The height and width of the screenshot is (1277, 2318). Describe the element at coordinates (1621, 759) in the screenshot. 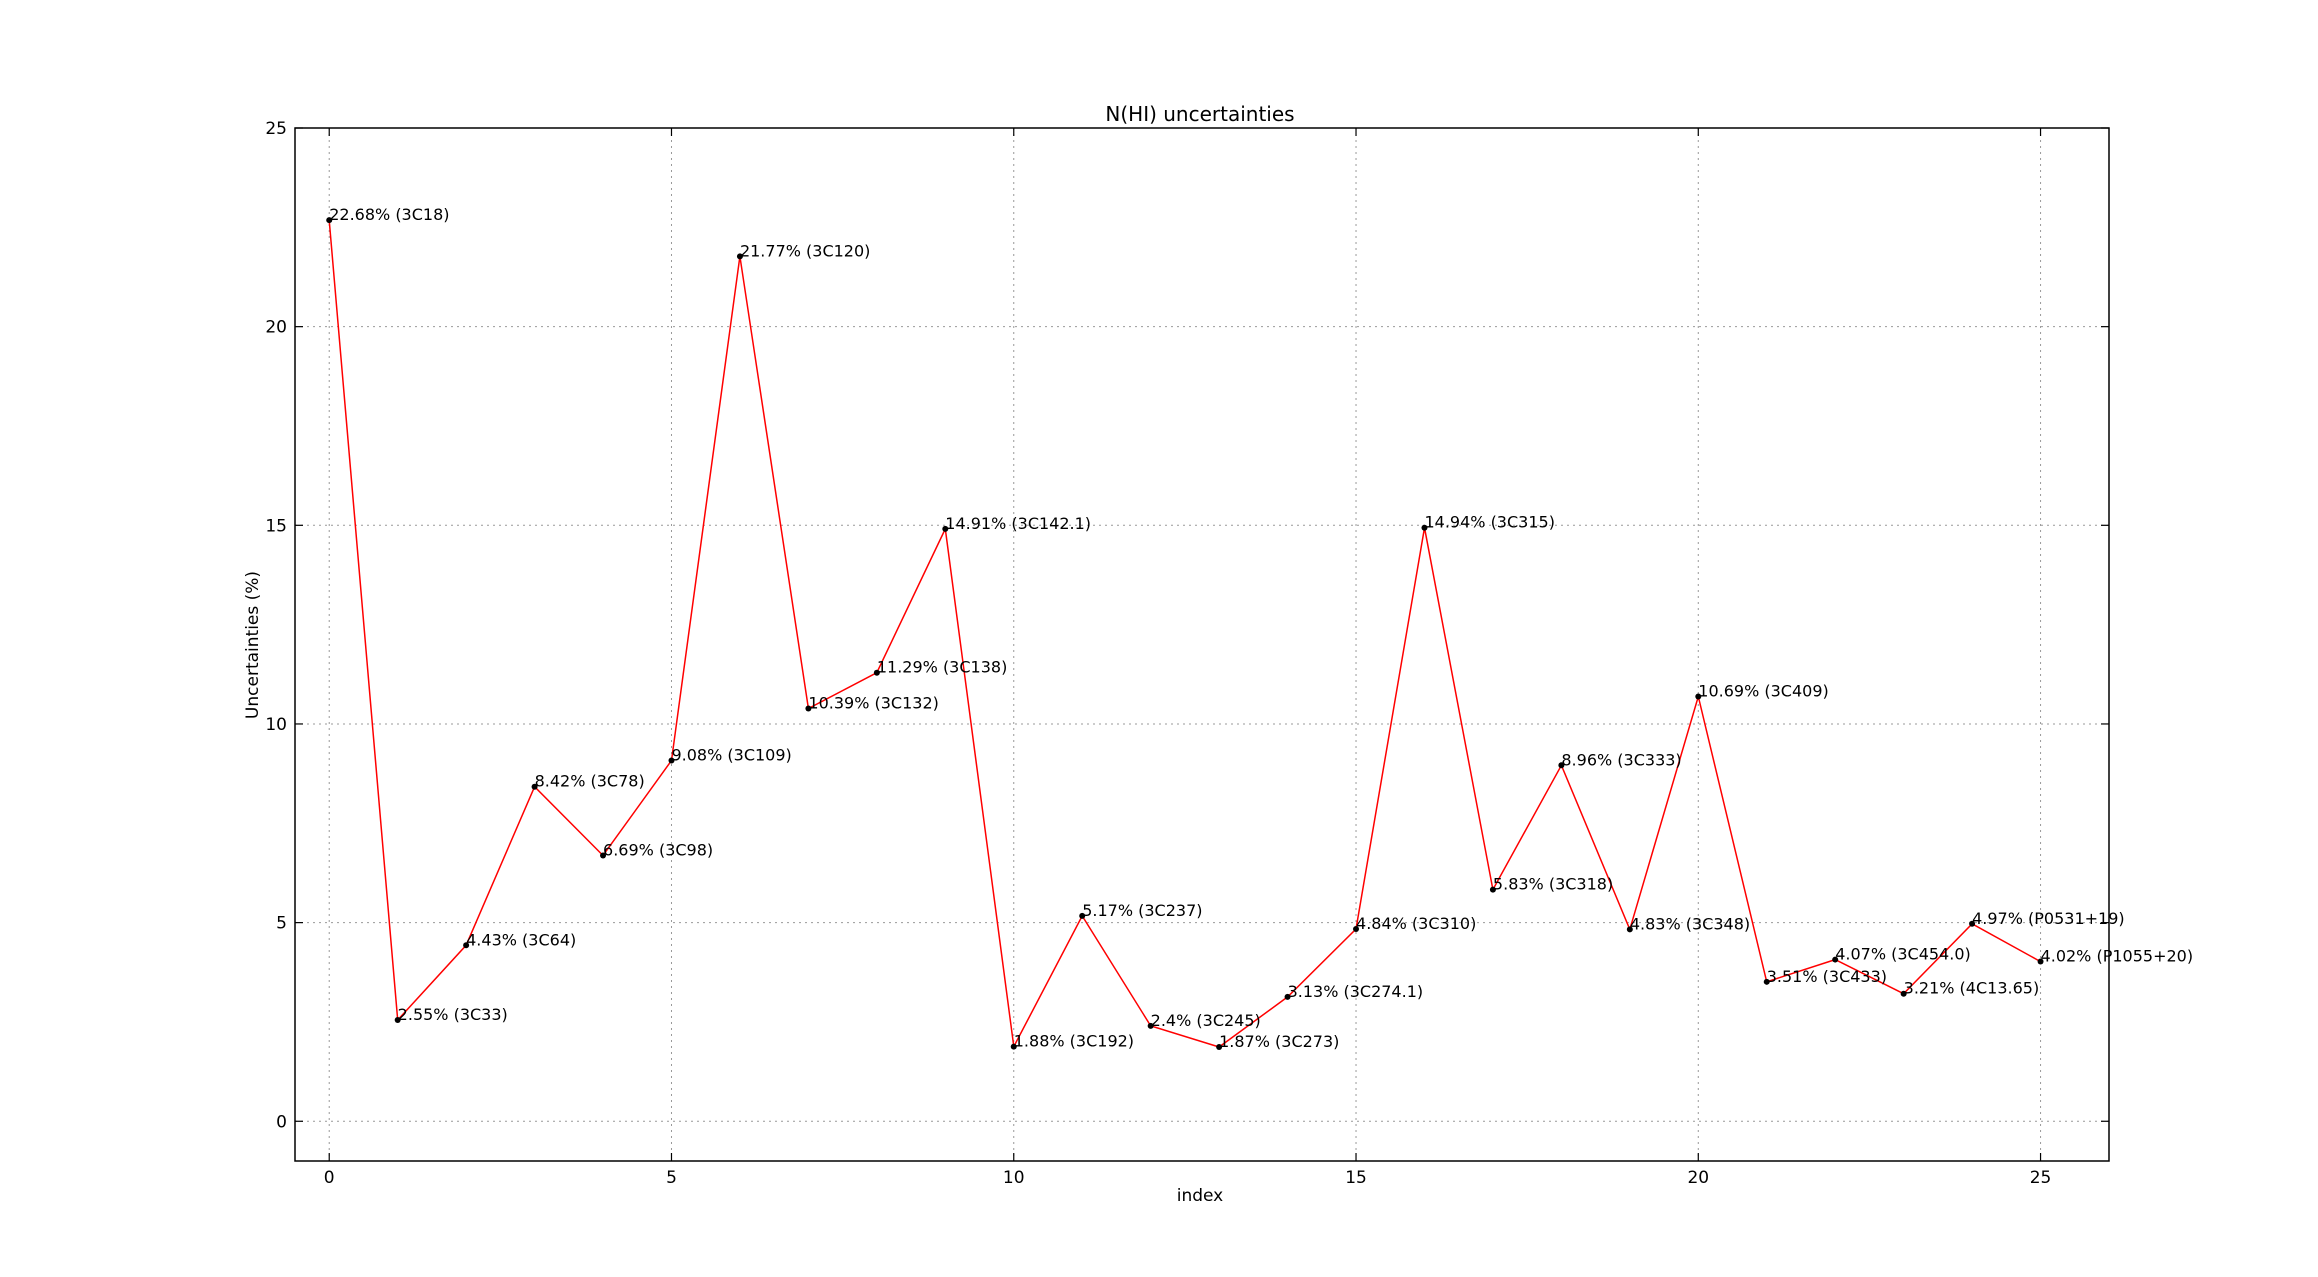

I see `data-label: 8.96% (3C333)` at that location.